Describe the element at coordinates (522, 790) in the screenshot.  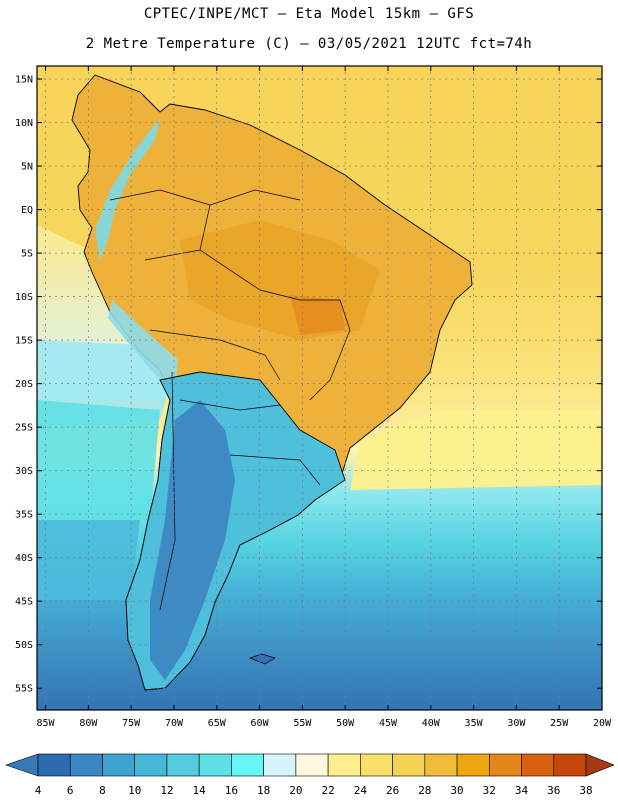
I see `colorbar-tick-label: 34` at that location.